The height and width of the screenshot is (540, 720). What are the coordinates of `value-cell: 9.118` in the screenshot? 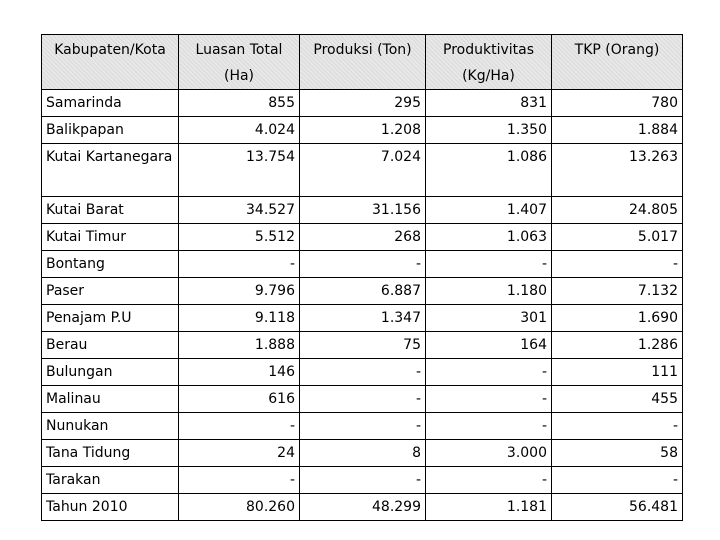 It's located at (239, 318).